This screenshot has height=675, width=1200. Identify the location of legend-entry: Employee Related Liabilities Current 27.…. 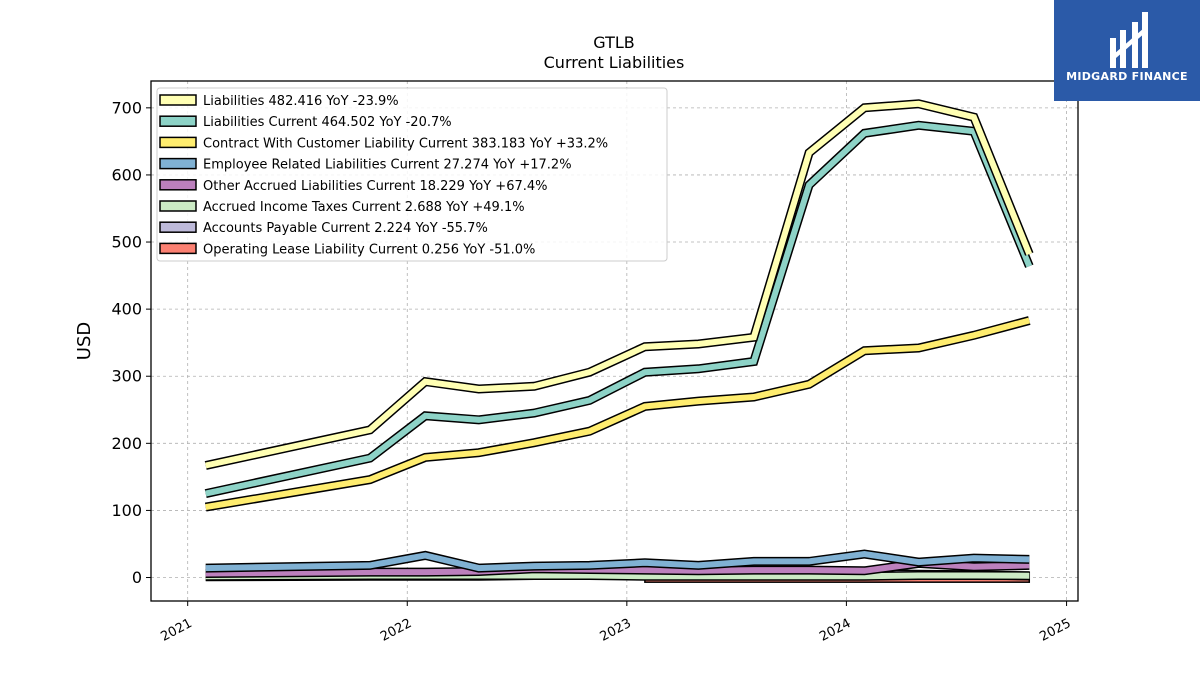
(387, 165).